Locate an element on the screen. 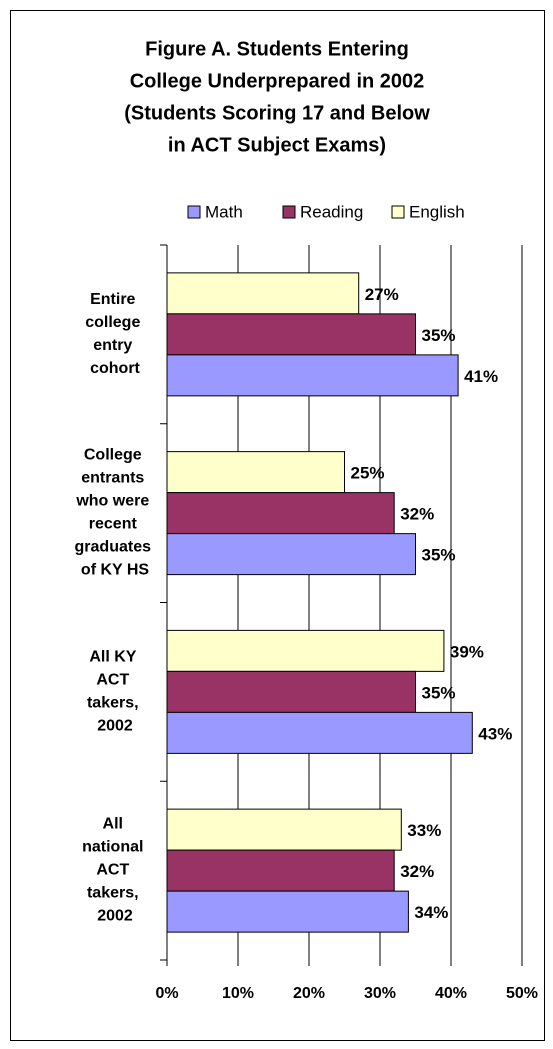 The width and height of the screenshot is (553, 1049). category-line: Entire is located at coordinates (115, 299).